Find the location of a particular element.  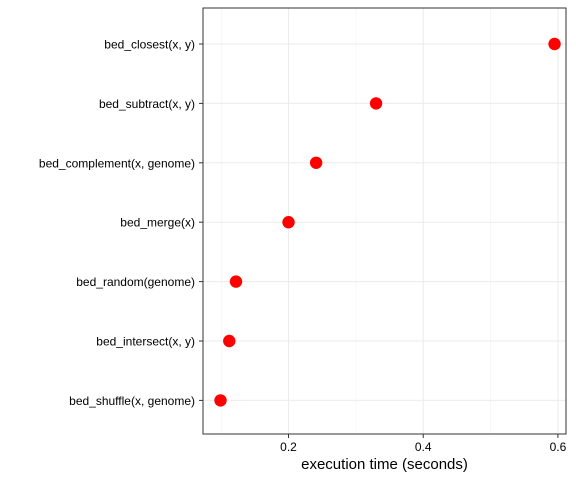

y-tick-label: bed_subtract(x, y) is located at coordinates (147, 104).